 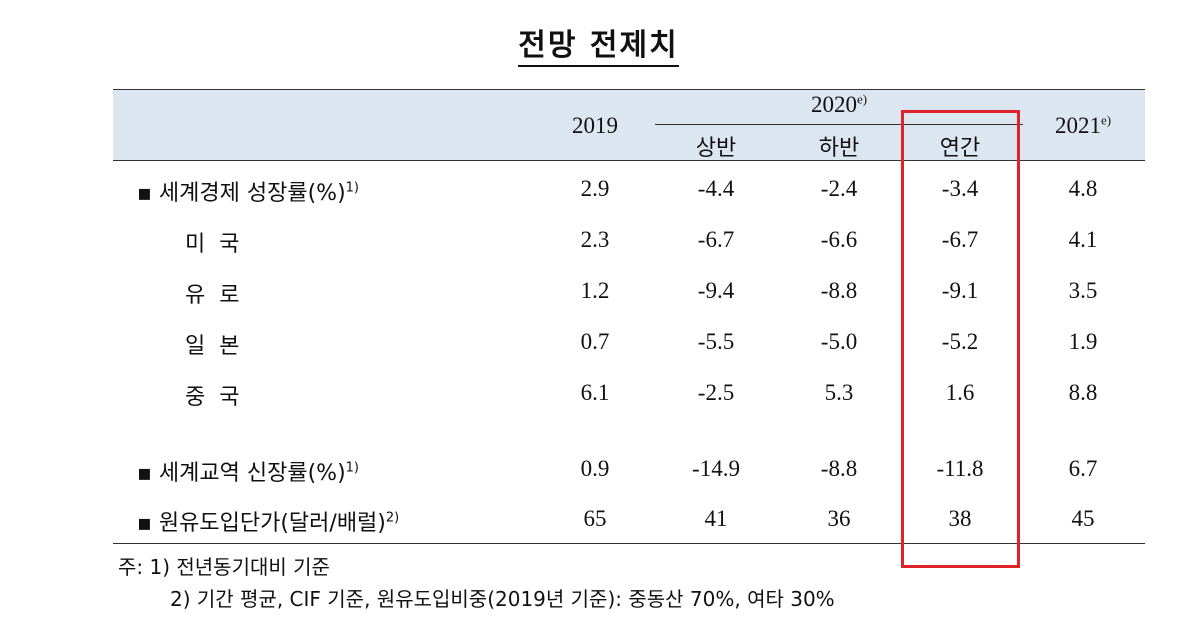 What do you see at coordinates (598, 43) in the screenshot?
I see `page-title: 전망 전제치` at bounding box center [598, 43].